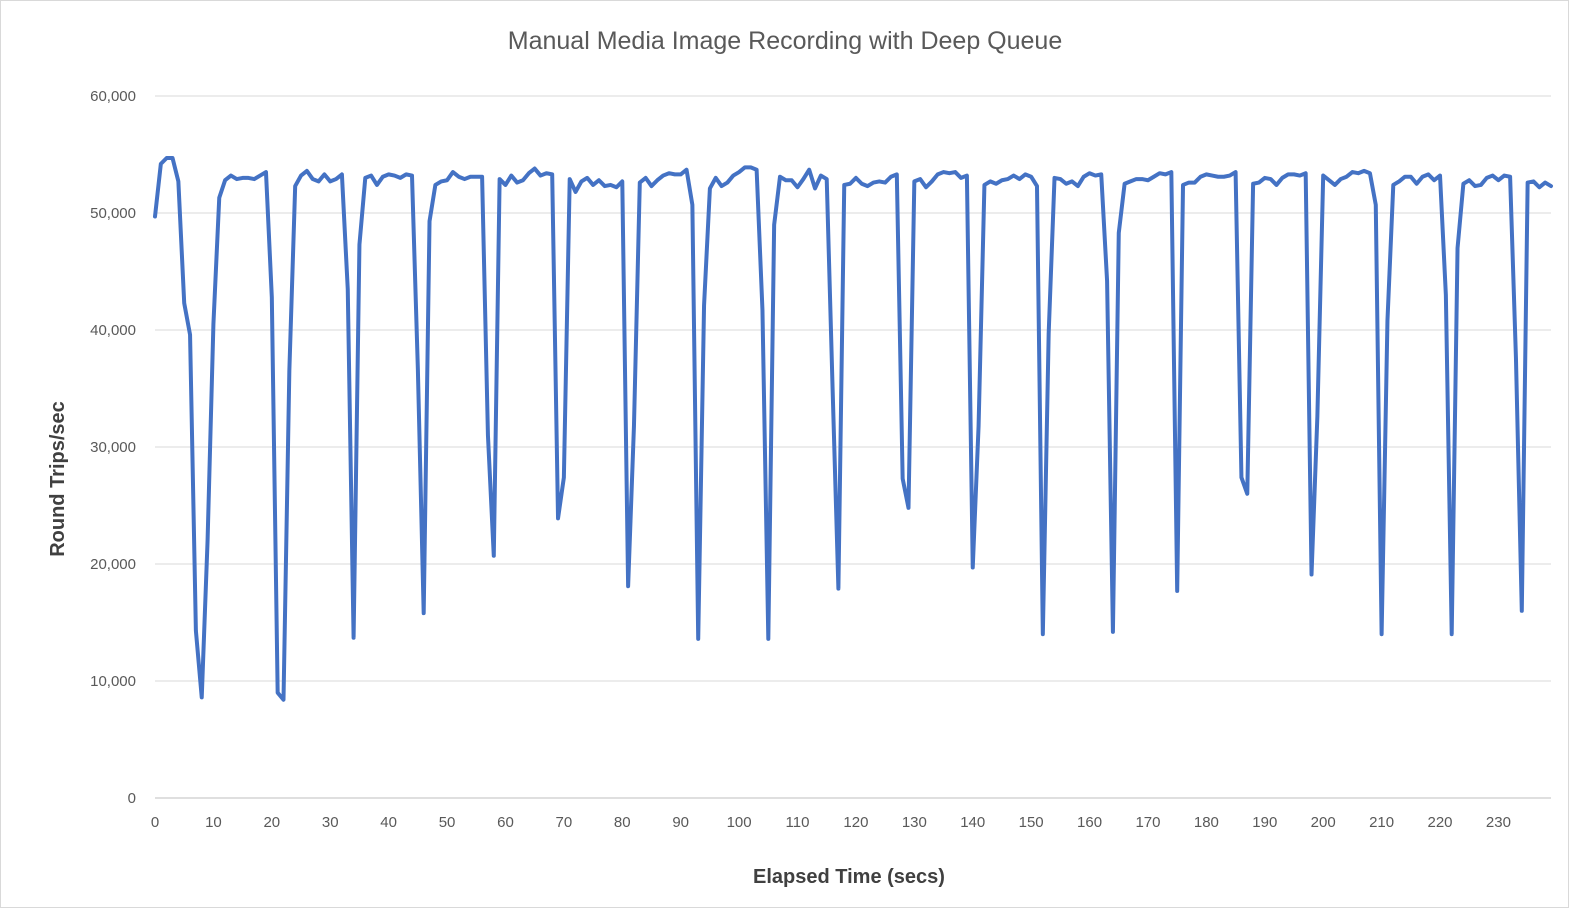 The height and width of the screenshot is (921, 1589). What do you see at coordinates (58, 479) in the screenshot?
I see `y-axis-title: Round Trips/sec` at bounding box center [58, 479].